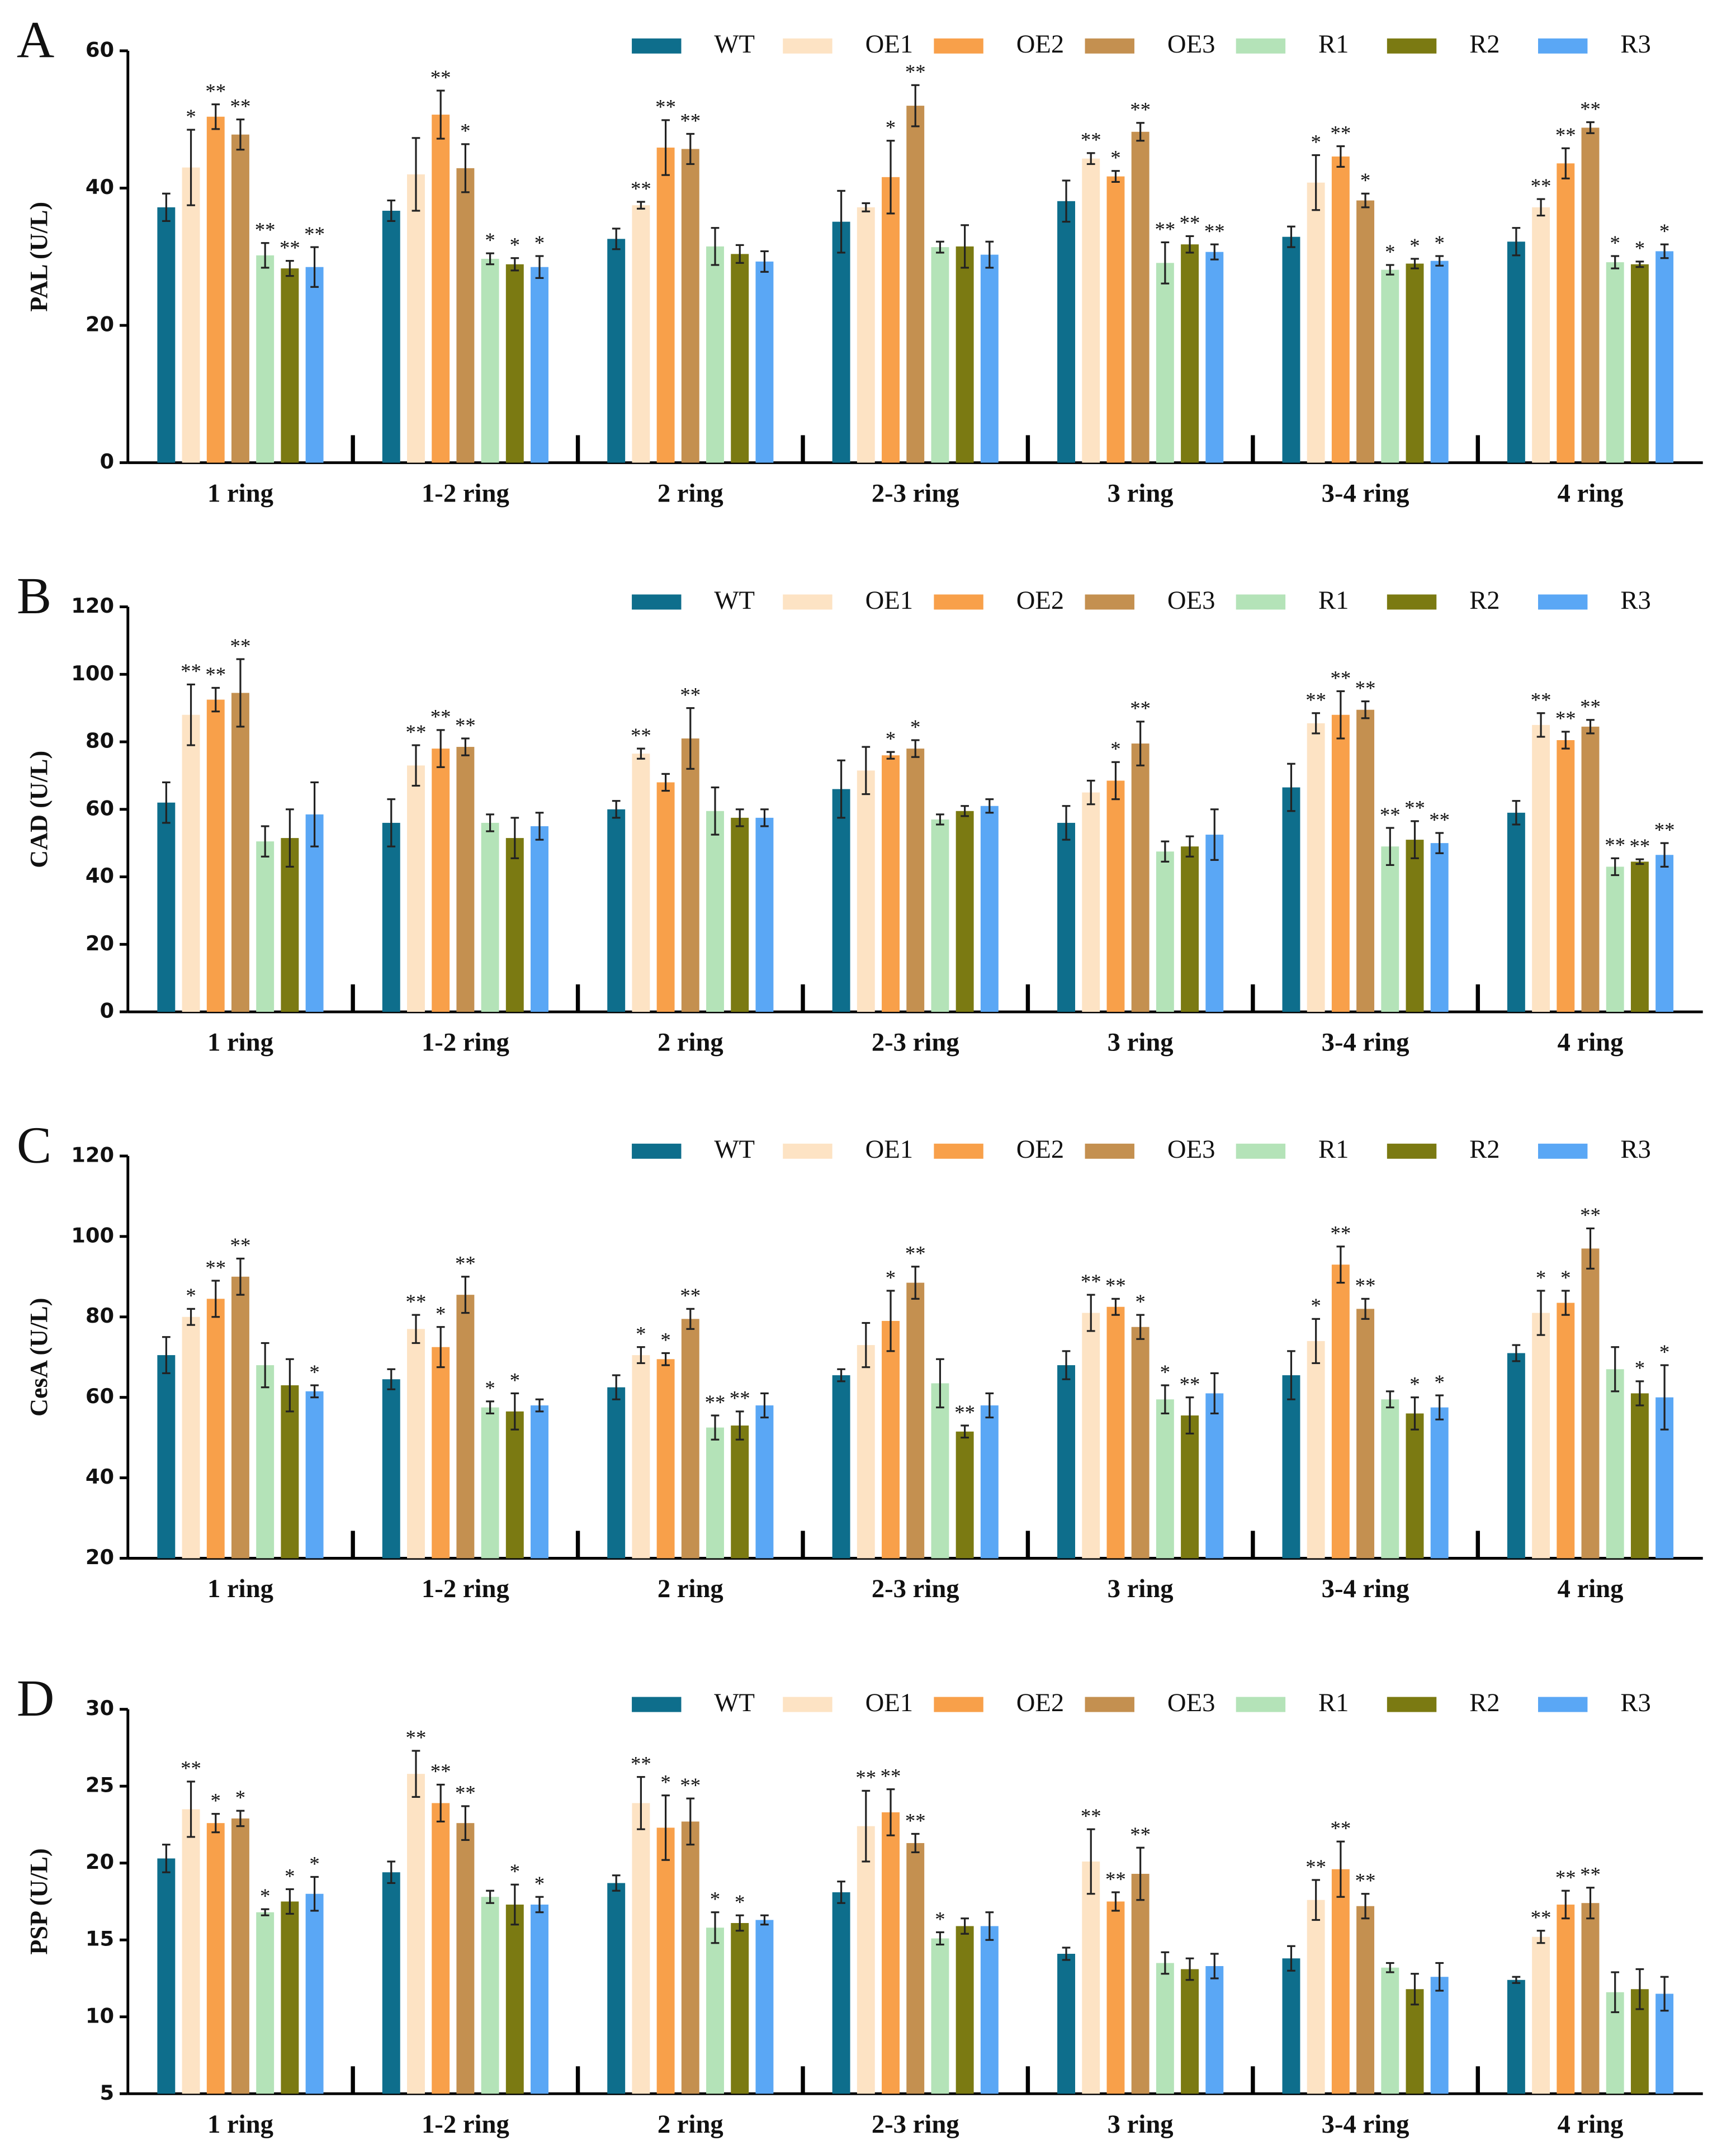 This screenshot has width=1736, height=2150. Describe the element at coordinates (1591, 493) in the screenshot. I see `x-tick-label: 4 ring` at that location.